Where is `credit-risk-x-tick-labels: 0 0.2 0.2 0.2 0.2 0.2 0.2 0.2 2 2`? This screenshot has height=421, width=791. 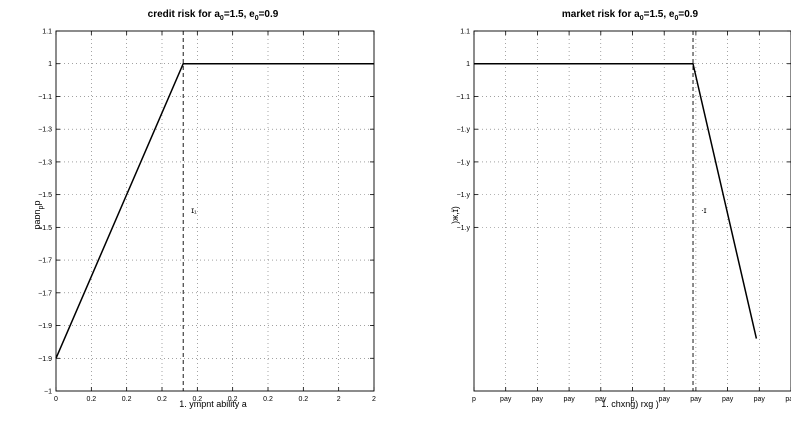 credit-risk-x-tick-labels: 0 0.2 0.2 0.2 0.2 0.2 0.2 0.2 2 2 is located at coordinates (215, 399).